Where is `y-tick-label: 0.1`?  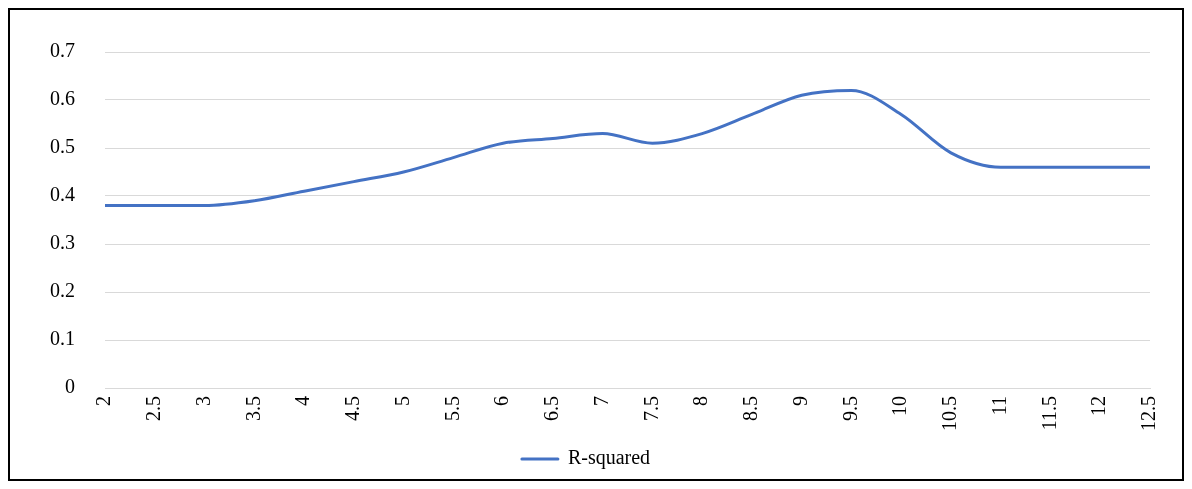 y-tick-label: 0.1 is located at coordinates (62, 338).